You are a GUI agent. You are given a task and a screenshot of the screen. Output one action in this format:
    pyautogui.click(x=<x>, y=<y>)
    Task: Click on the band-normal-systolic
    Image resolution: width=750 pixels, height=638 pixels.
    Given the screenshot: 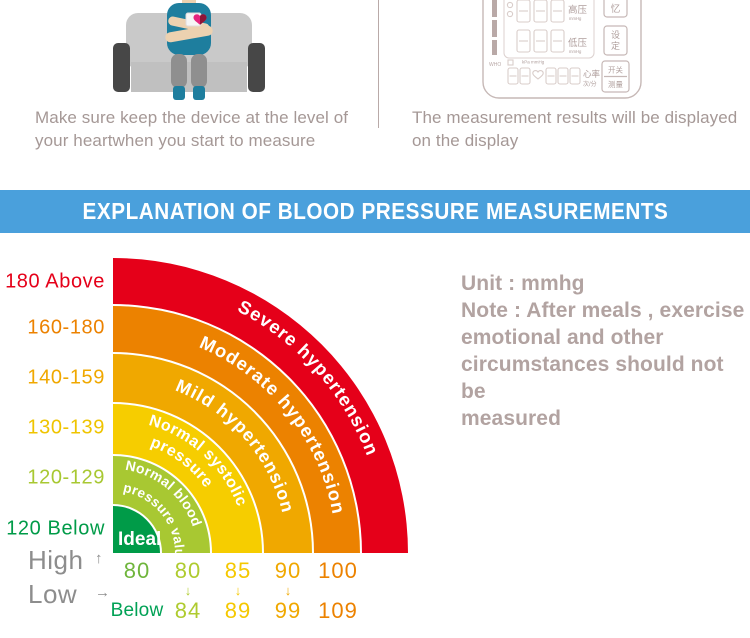 What is the action you would take?
    pyautogui.click(x=187, y=478)
    